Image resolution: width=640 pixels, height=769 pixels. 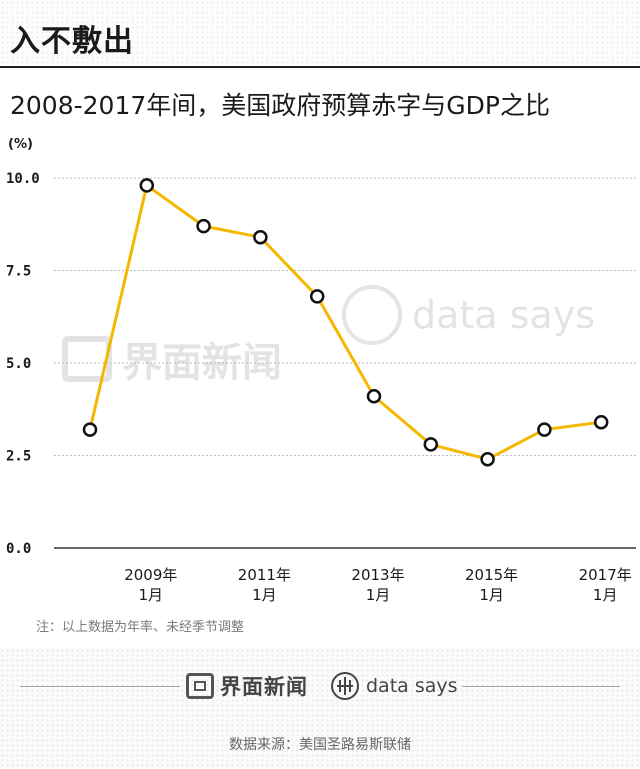 I want to click on x-tick-label-year: 2017年, so click(x=605, y=575).